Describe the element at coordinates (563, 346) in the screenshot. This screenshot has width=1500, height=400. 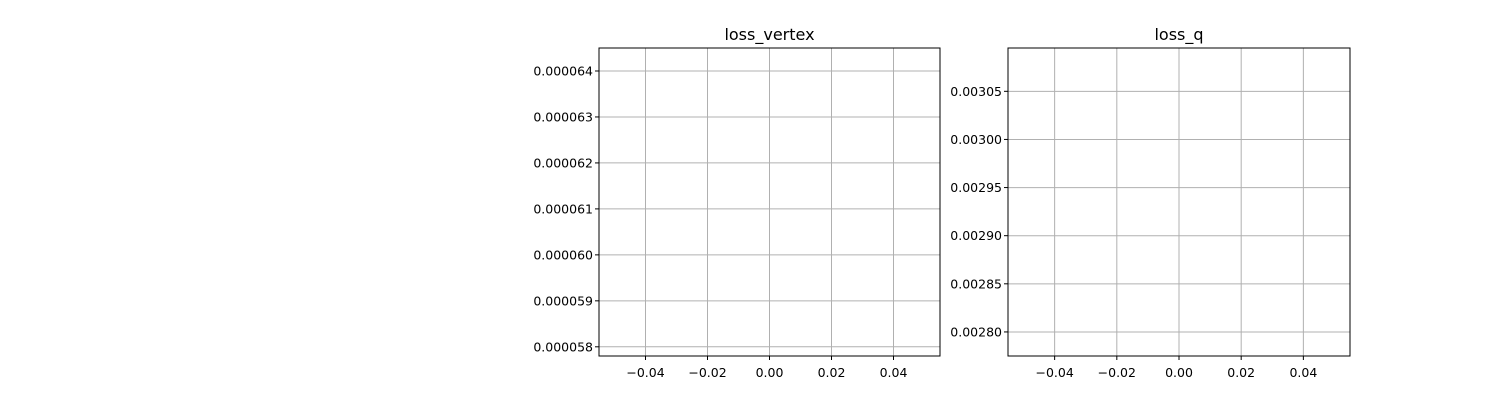
I see `y-tick-label: 0.000058` at that location.